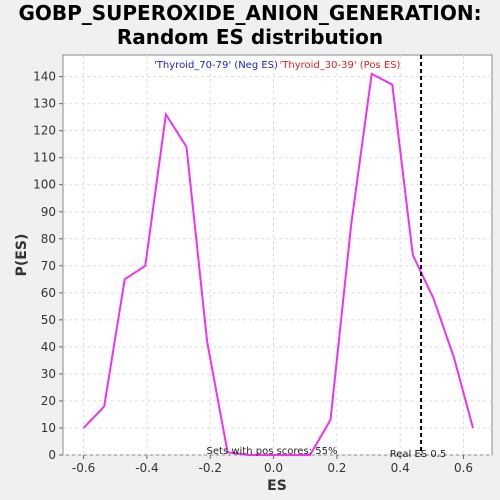 This screenshot has width=500, height=500. Describe the element at coordinates (400, 468) in the screenshot. I see `x-tick-label: 0.4` at that location.